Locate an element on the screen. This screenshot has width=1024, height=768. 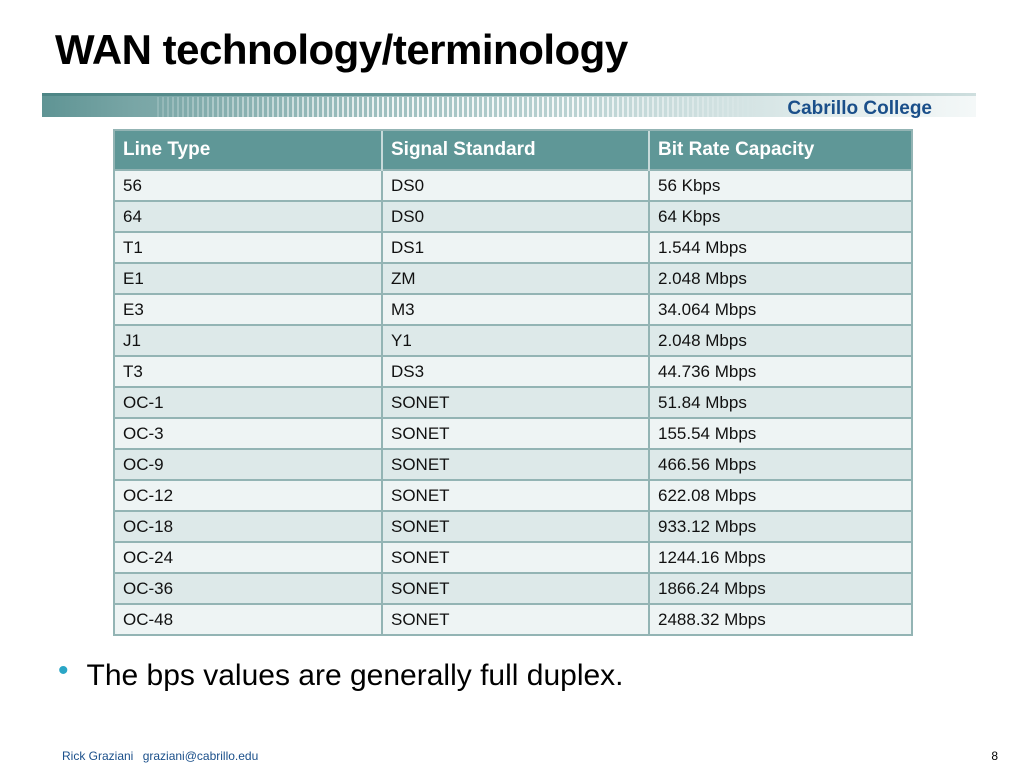
table-row: E3 M3 34.064 Mbps is located at coordinates (513, 309).